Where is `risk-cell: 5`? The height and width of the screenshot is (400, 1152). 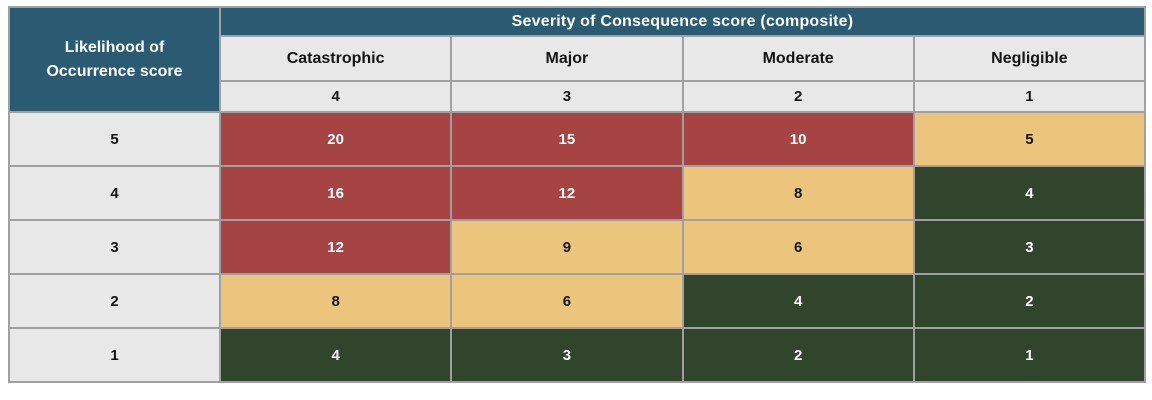
risk-cell: 5 is located at coordinates (1029, 139).